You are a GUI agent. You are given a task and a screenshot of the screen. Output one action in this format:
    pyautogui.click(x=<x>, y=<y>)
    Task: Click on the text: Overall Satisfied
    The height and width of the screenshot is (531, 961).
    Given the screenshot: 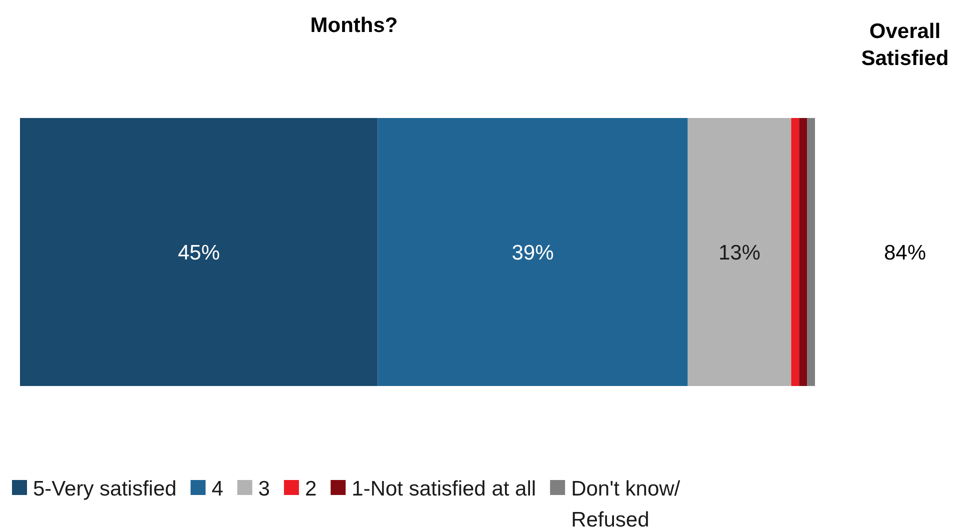 What is the action you would take?
    pyautogui.click(x=905, y=45)
    